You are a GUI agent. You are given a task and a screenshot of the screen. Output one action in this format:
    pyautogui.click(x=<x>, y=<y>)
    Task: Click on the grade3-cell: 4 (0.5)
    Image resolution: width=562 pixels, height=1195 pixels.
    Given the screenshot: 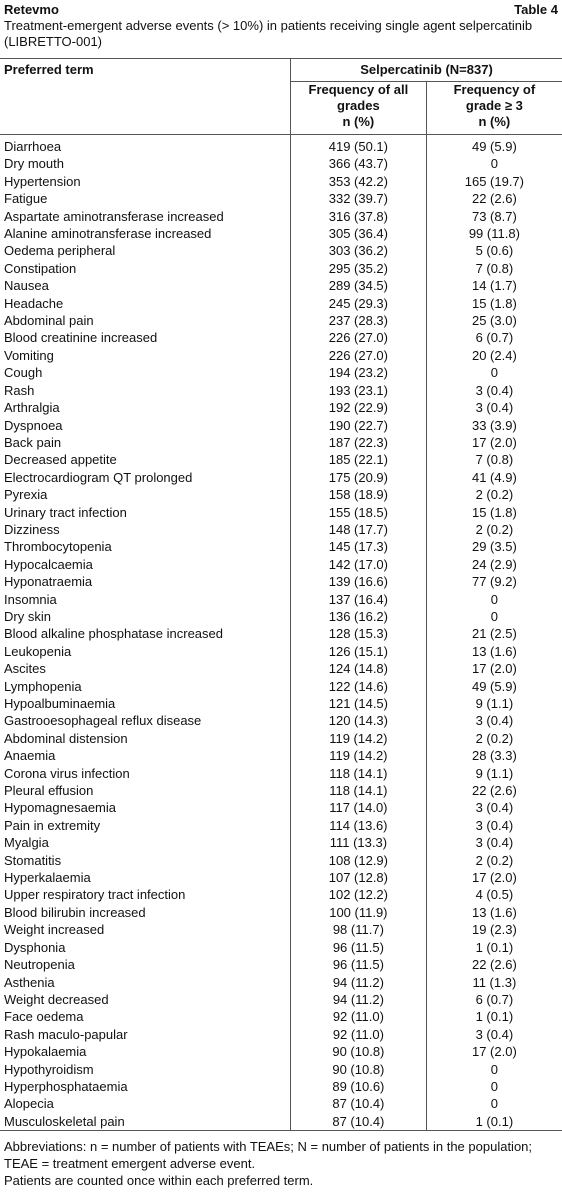 What is the action you would take?
    pyautogui.click(x=493, y=895)
    